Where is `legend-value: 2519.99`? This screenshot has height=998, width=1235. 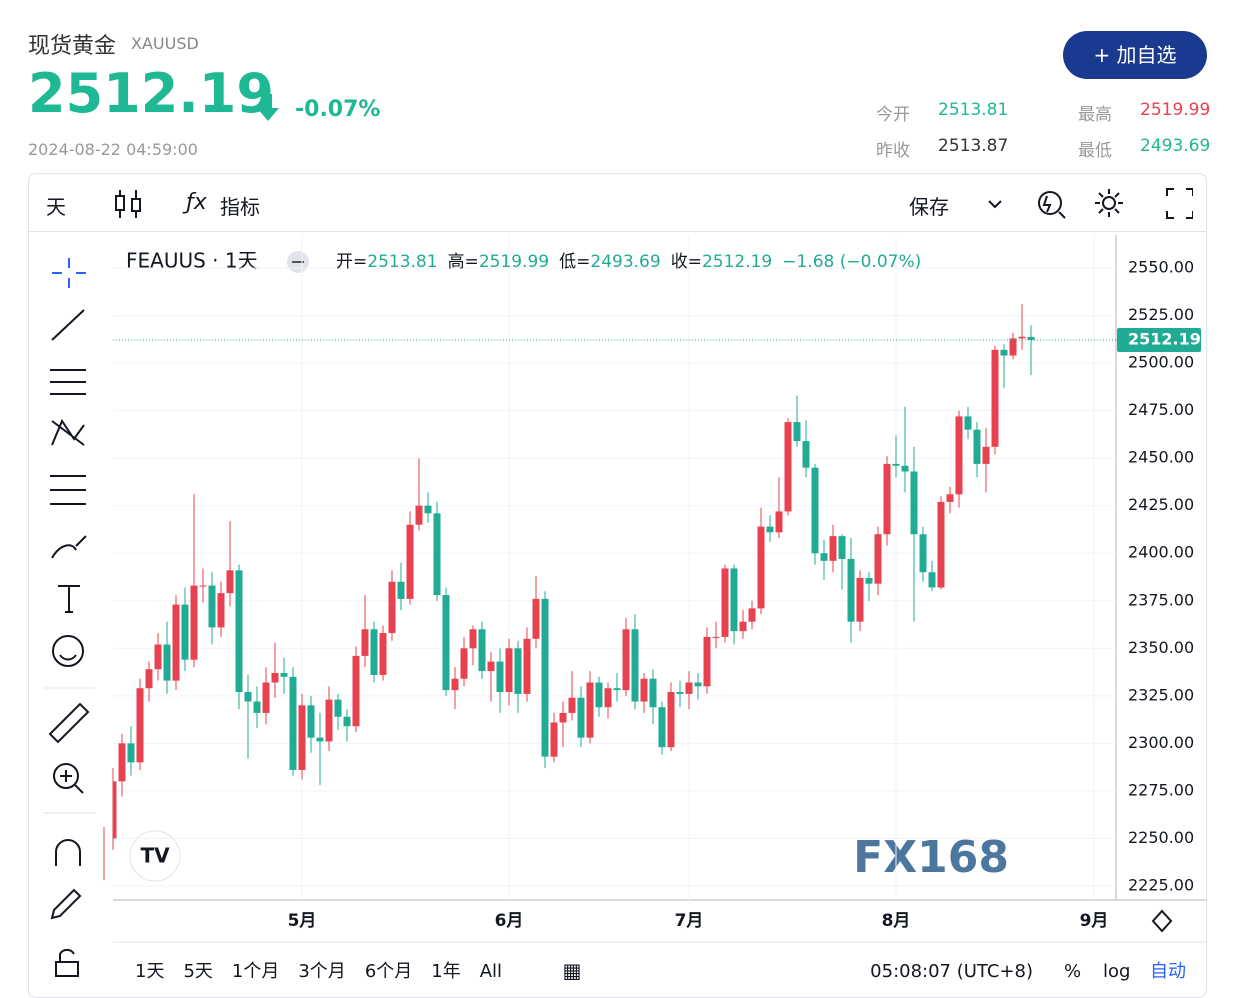
legend-value: 2519.99 is located at coordinates (514, 262).